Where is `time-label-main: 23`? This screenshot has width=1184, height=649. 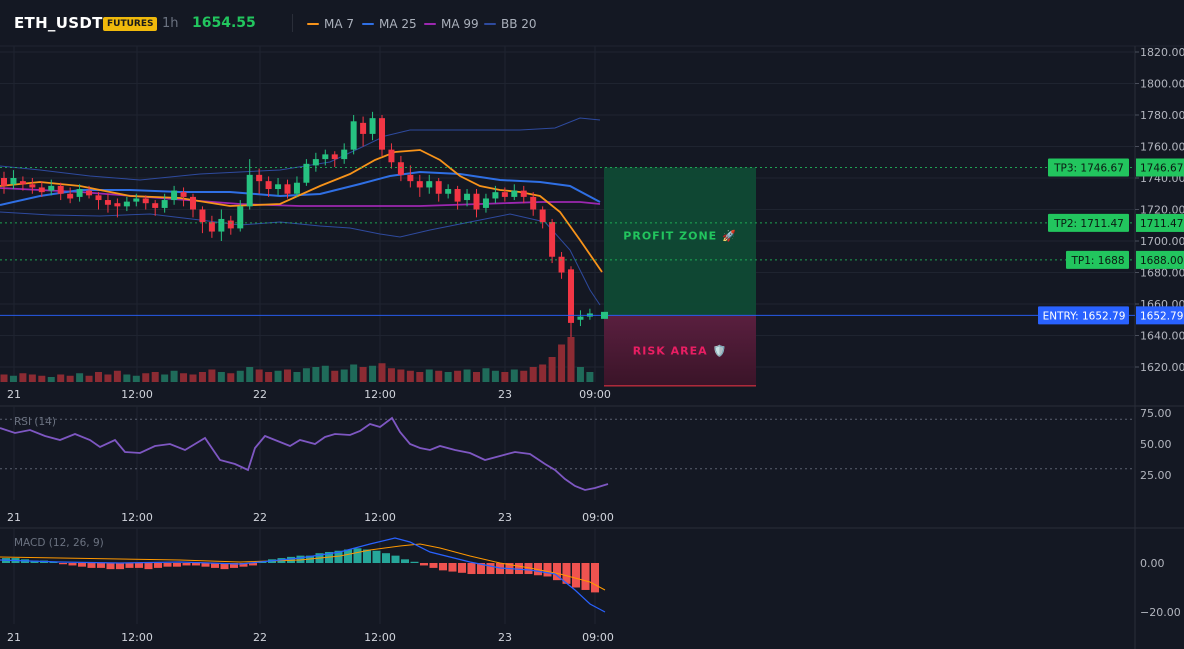 time-label-main: 23 is located at coordinates (505, 394).